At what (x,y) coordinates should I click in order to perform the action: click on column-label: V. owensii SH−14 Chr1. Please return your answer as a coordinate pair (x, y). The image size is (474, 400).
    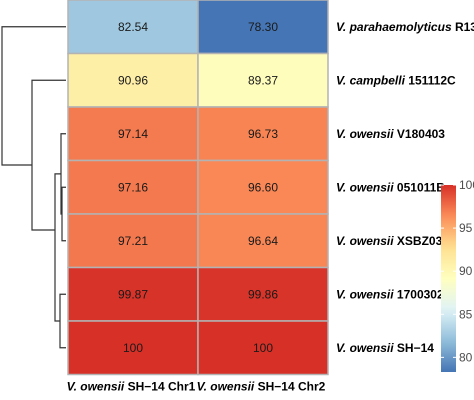
    Looking at the image, I should click on (131, 387).